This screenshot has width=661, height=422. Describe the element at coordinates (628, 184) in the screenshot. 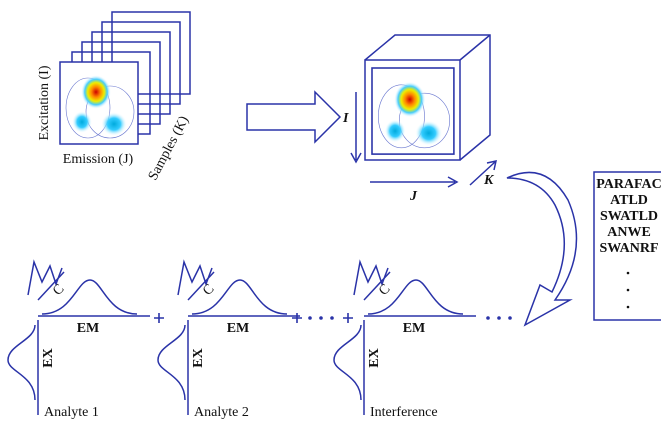

I see `algorithm: PARAFAC` at that location.